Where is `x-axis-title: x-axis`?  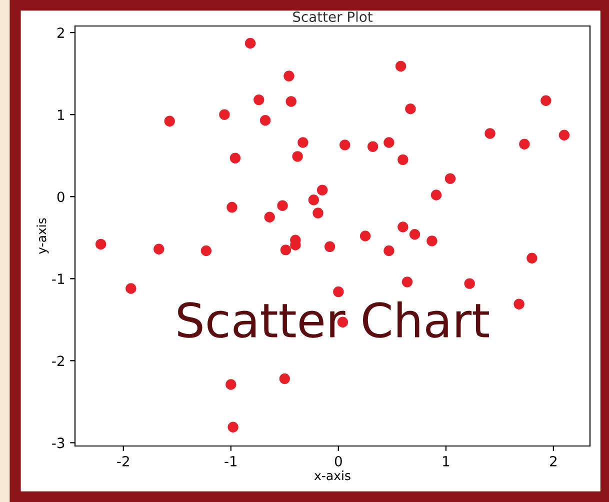
x-axis-title: x-axis is located at coordinates (332, 475).